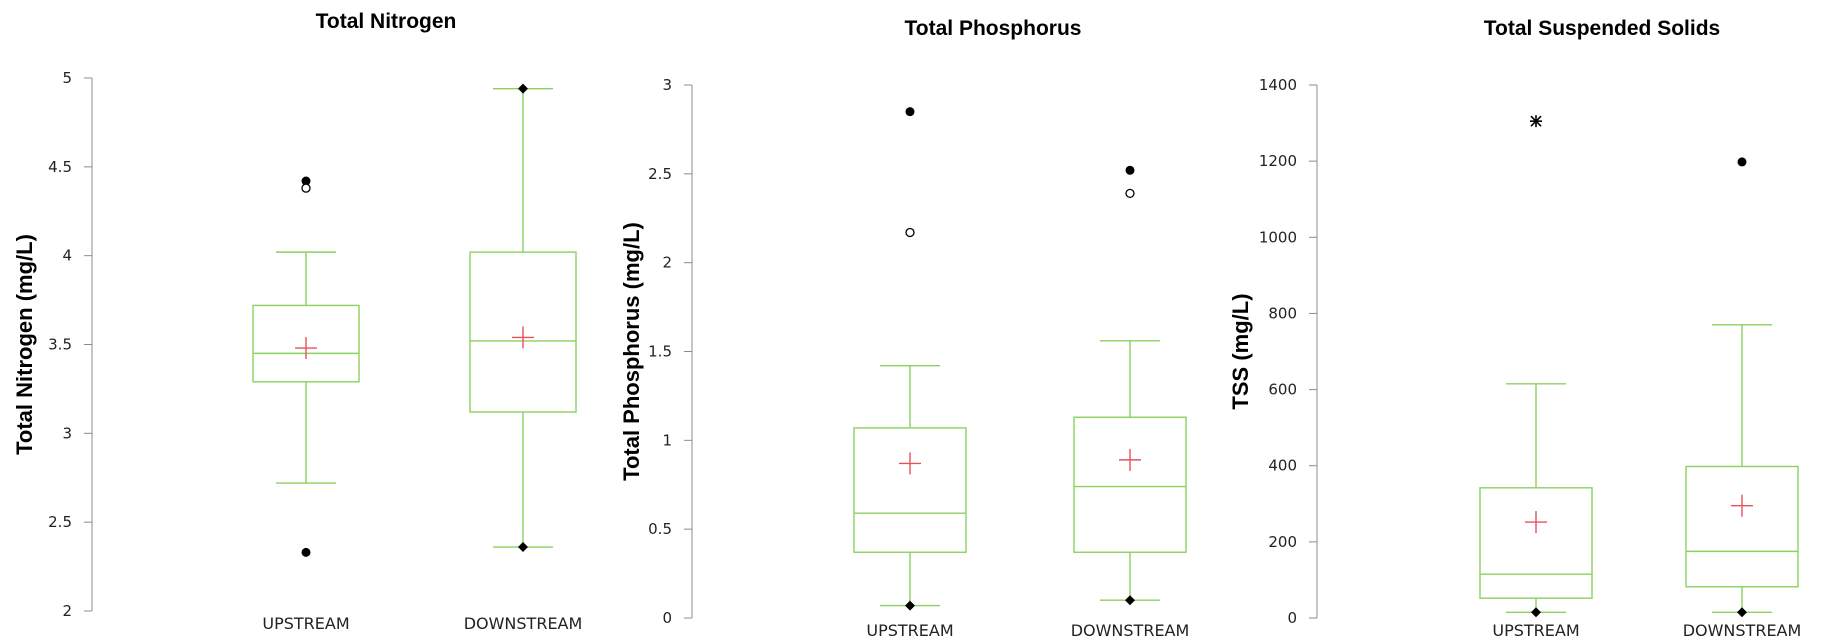 Image resolution: width=1823 pixels, height=644 pixels. Describe the element at coordinates (24, 344) in the screenshot. I see `y-axis-label: Total Nitrogen (mg/L)` at that location.